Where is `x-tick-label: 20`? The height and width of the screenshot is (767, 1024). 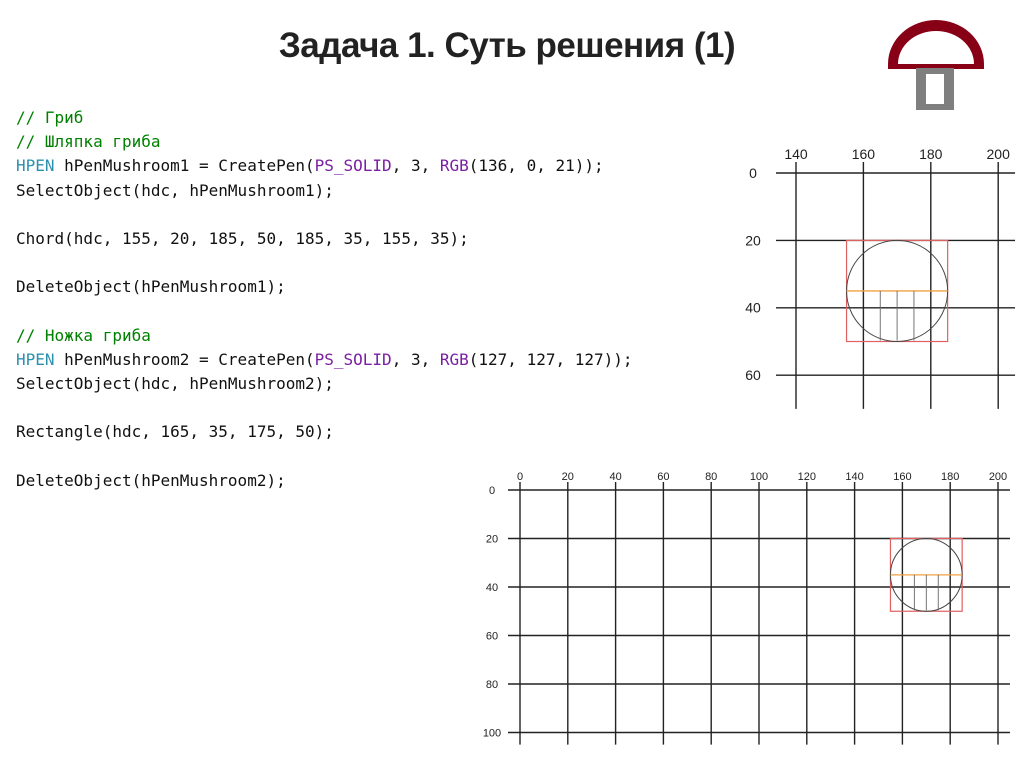
x-tick-label: 20 is located at coordinates (568, 477).